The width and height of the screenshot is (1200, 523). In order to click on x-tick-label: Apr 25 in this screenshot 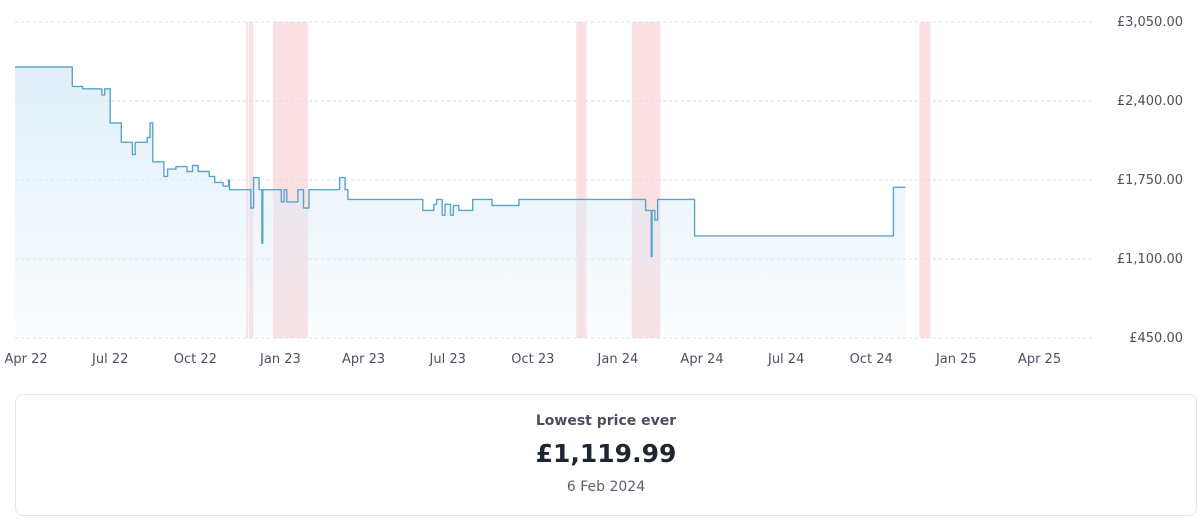, I will do `click(1039, 359)`.